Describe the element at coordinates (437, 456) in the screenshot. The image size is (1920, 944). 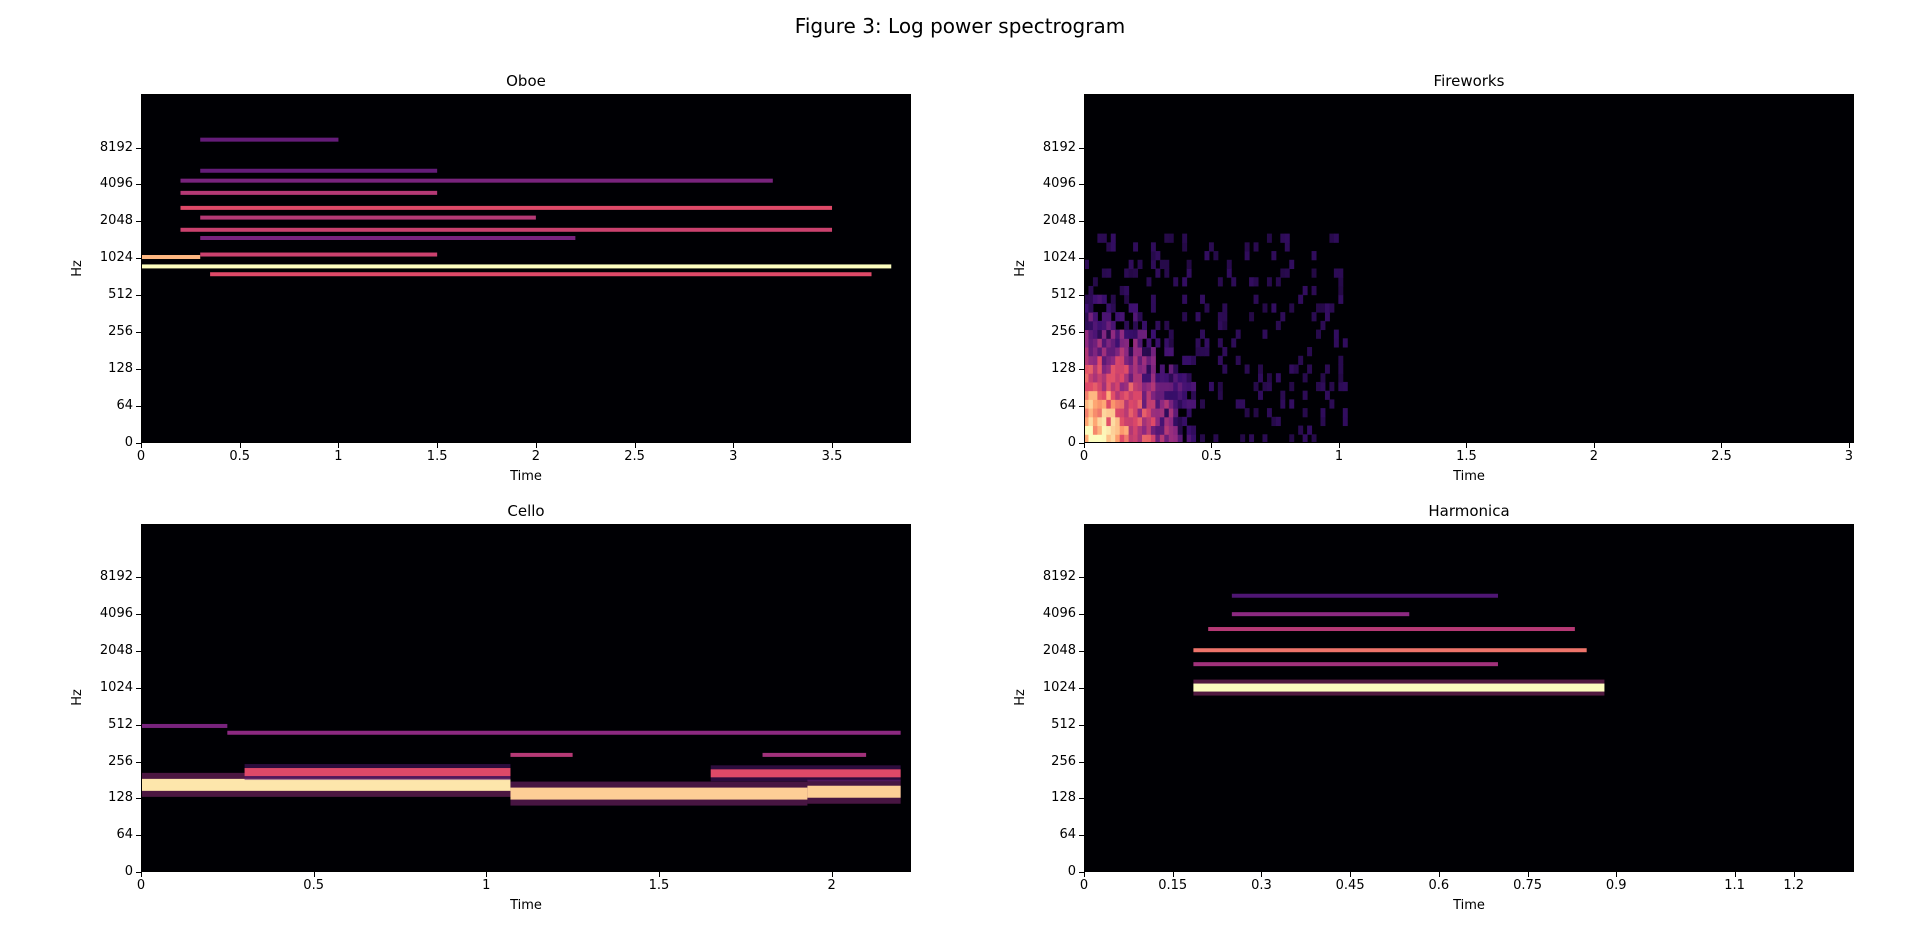
I see `x-tick-label: 1.5` at that location.